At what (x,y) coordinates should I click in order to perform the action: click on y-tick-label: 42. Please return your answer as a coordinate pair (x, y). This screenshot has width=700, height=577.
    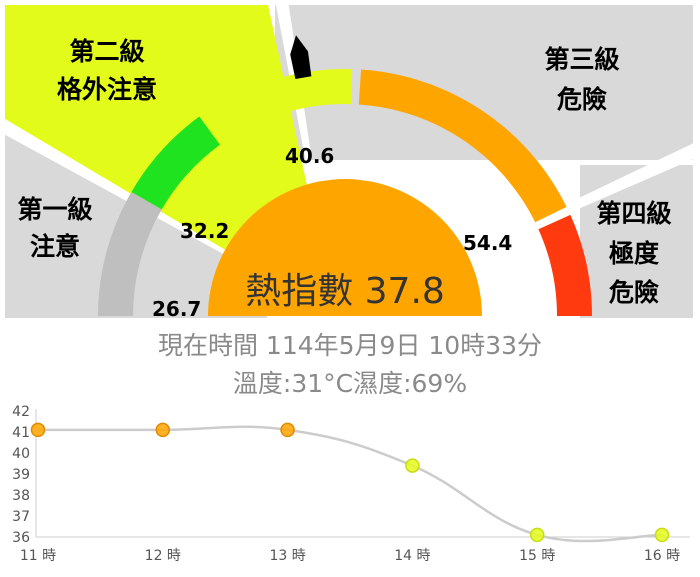
    Looking at the image, I should click on (21, 412).